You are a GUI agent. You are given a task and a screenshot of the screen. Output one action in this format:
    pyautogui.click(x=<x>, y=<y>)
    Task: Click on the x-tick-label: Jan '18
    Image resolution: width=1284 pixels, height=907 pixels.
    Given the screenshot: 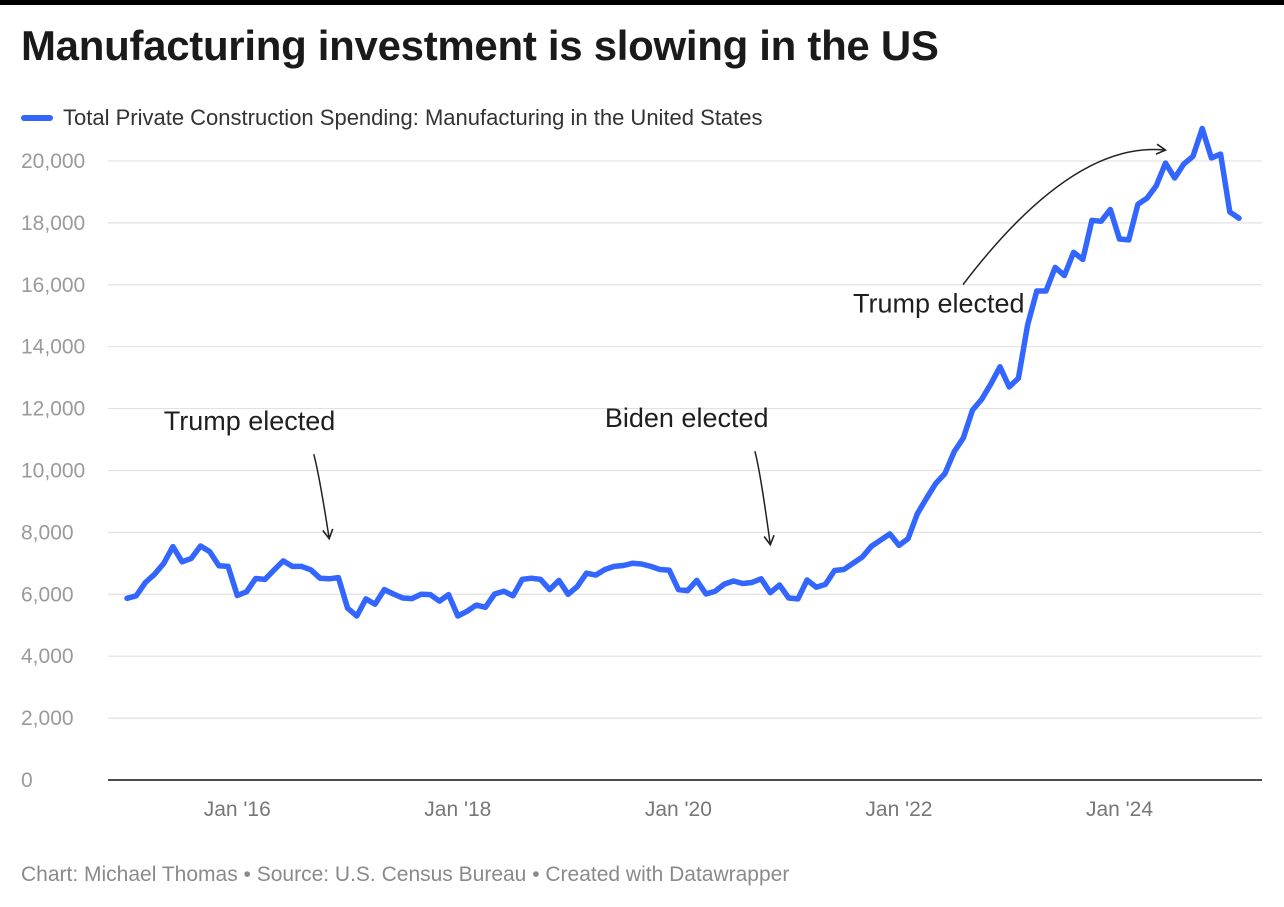 What is the action you would take?
    pyautogui.click(x=457, y=809)
    